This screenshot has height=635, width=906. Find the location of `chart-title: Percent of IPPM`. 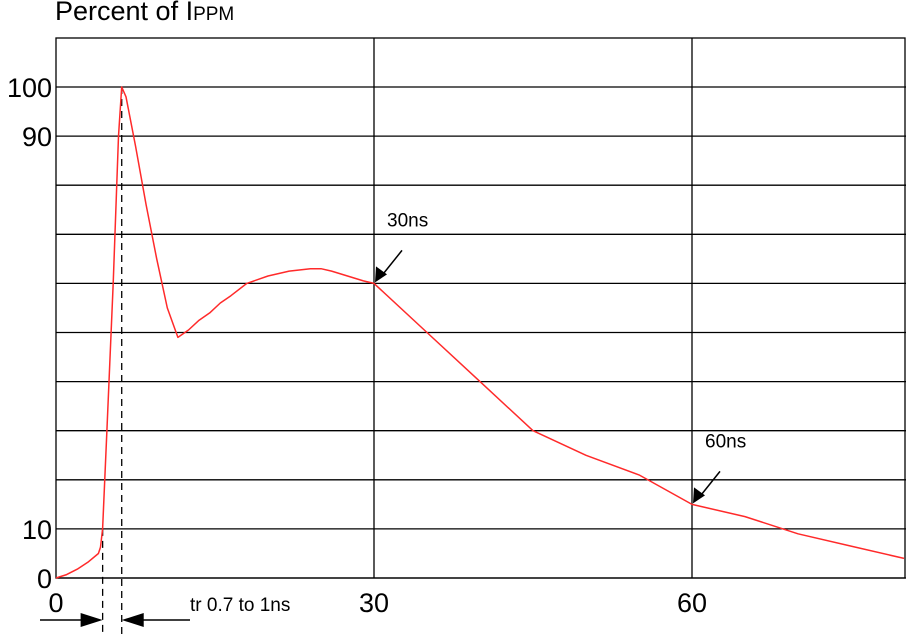

chart-title: Percent of IPPM is located at coordinates (144, 13).